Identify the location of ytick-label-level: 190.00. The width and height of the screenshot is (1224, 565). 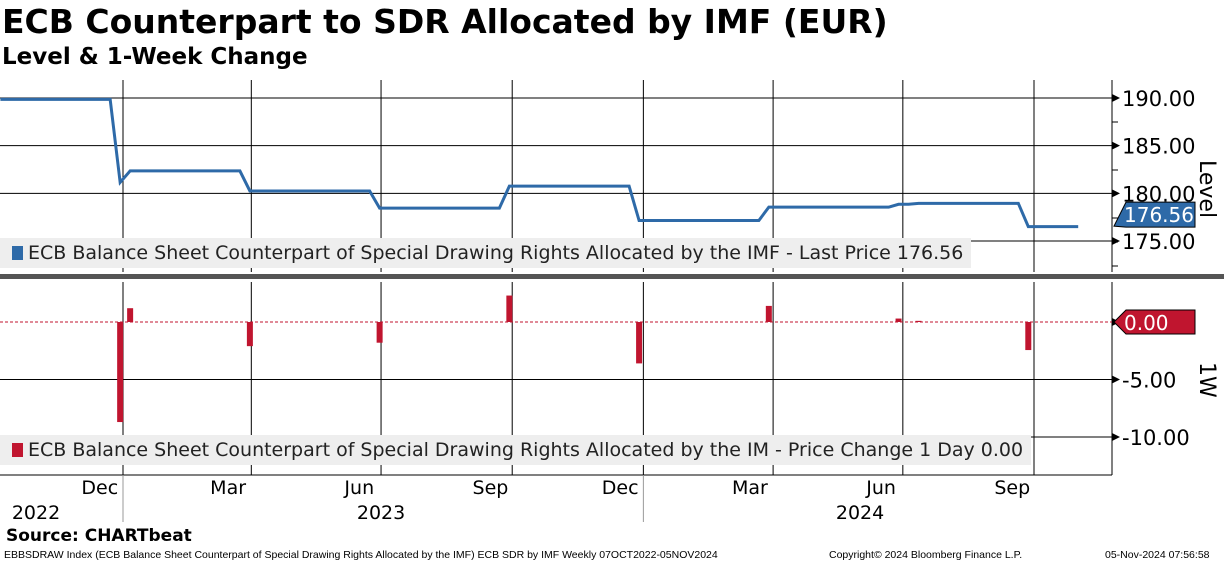
(1158, 99).